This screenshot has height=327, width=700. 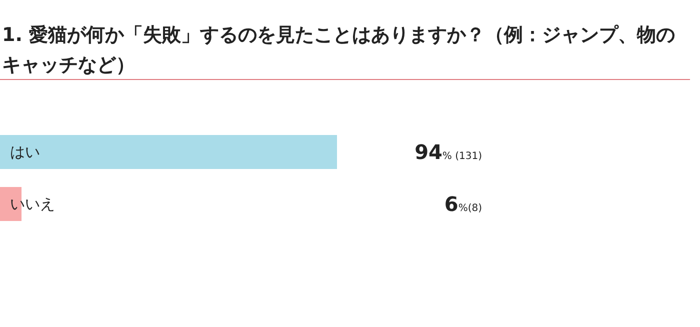 What do you see at coordinates (463, 204) in the screenshot?
I see `data-label: 6%(8)` at bounding box center [463, 204].